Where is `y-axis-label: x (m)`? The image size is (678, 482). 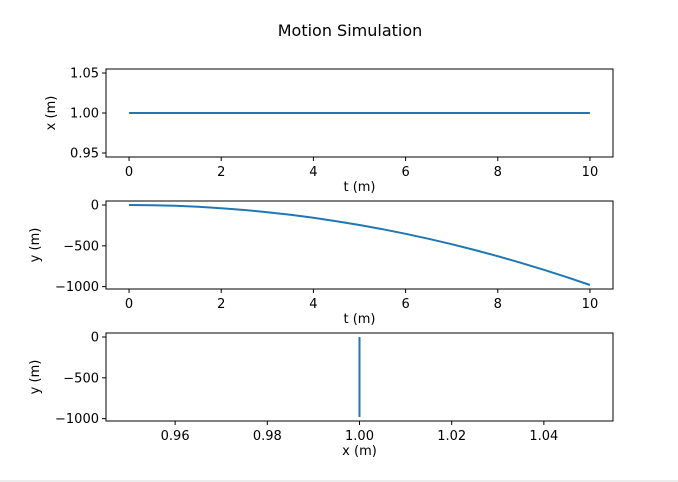
y-axis-label: x (m) is located at coordinates (51, 113).